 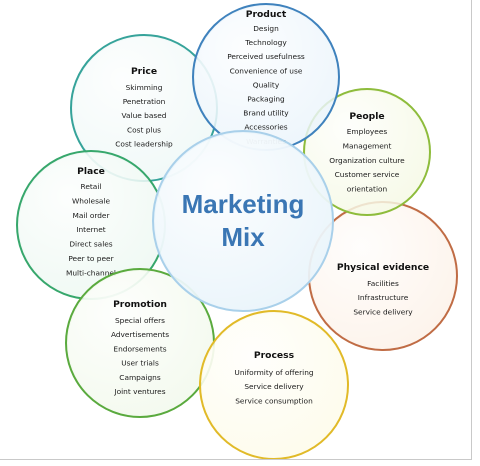 I want to click on circle-product-gloss, so click(x=266, y=77).